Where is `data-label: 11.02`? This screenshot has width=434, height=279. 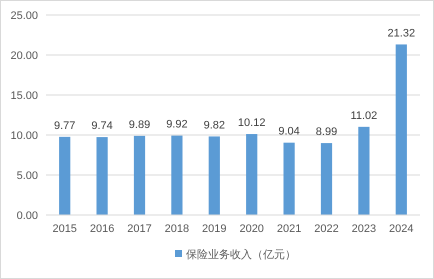 data-label: 11.02 is located at coordinates (364, 116).